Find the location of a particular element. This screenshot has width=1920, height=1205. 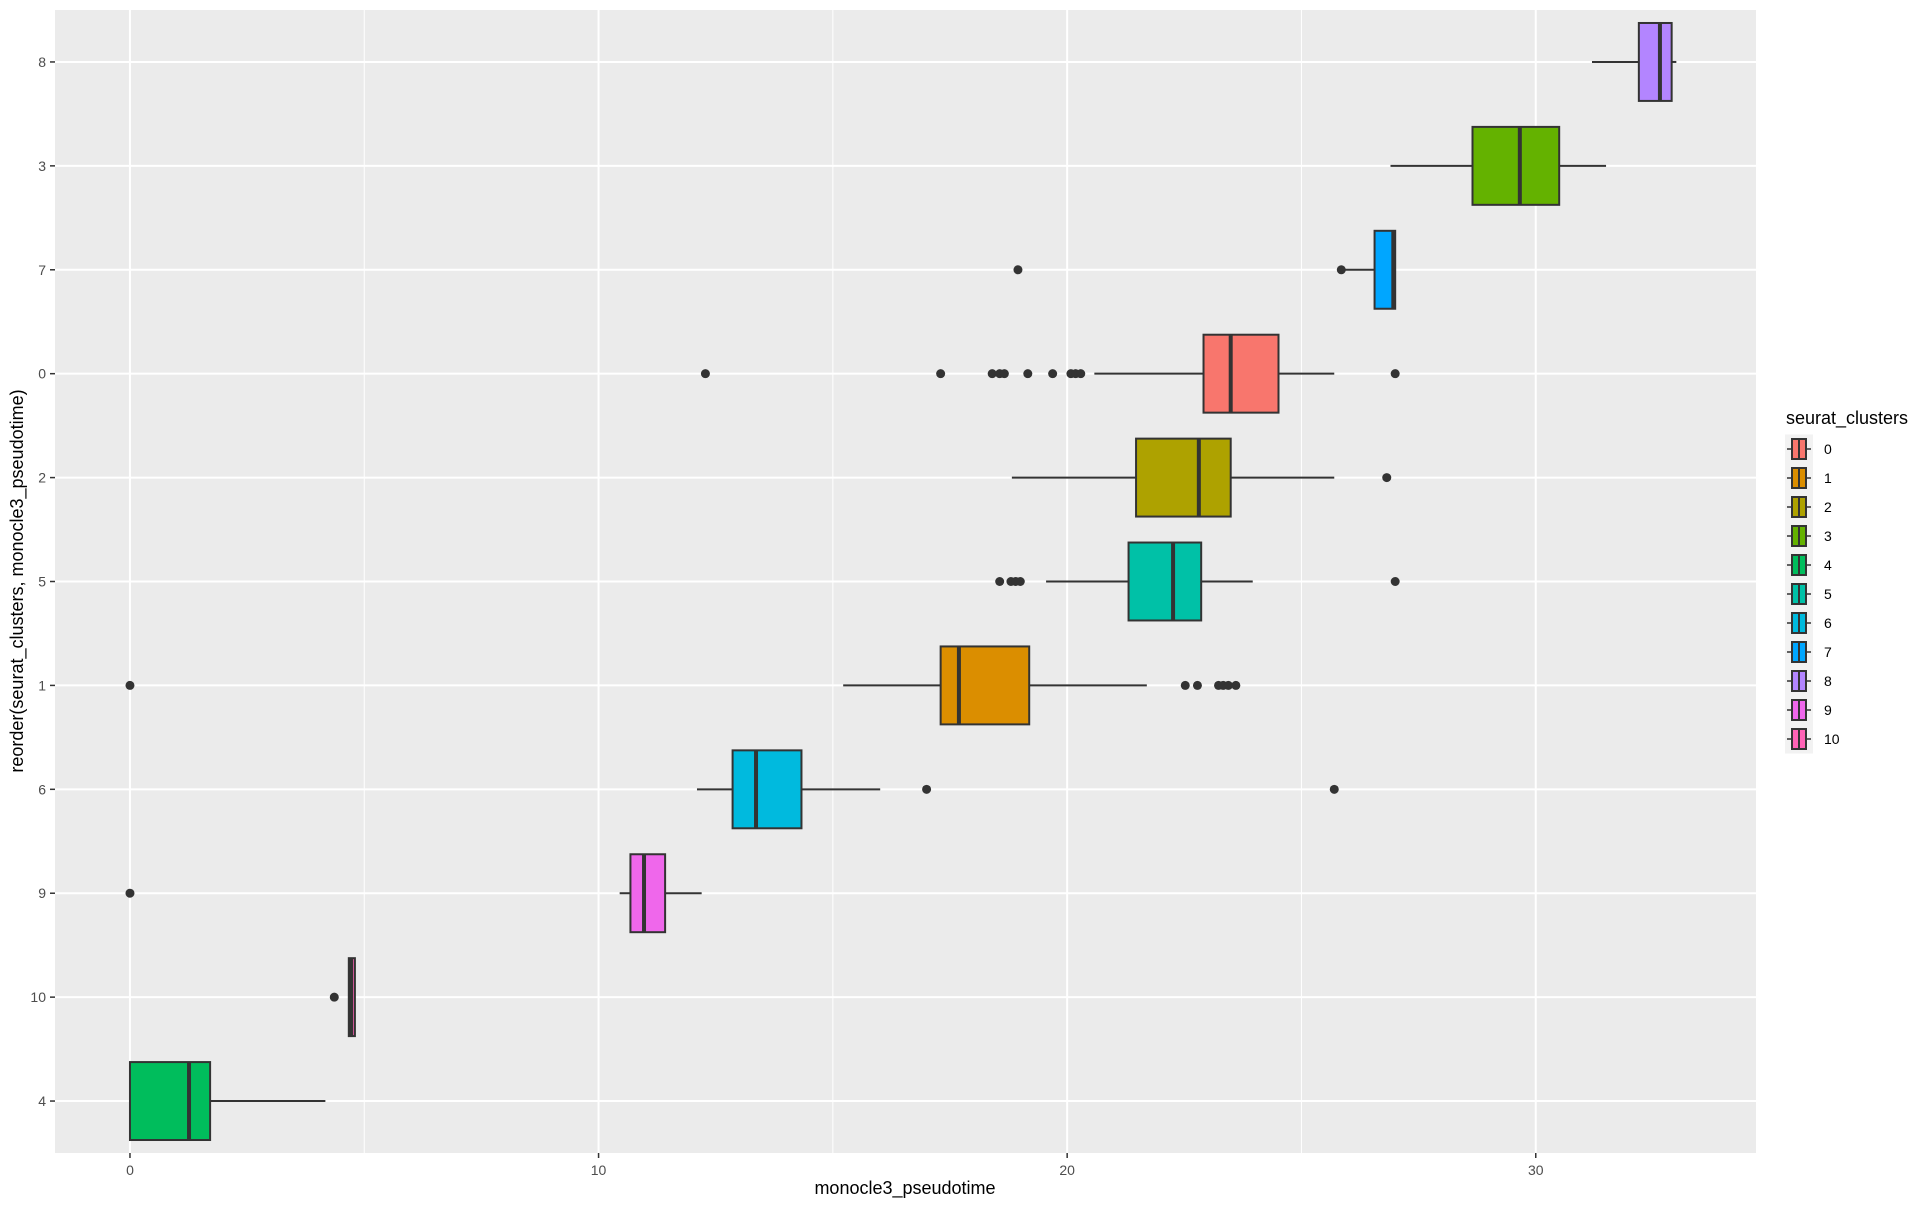

legend-label: 8 is located at coordinates (1828, 681).